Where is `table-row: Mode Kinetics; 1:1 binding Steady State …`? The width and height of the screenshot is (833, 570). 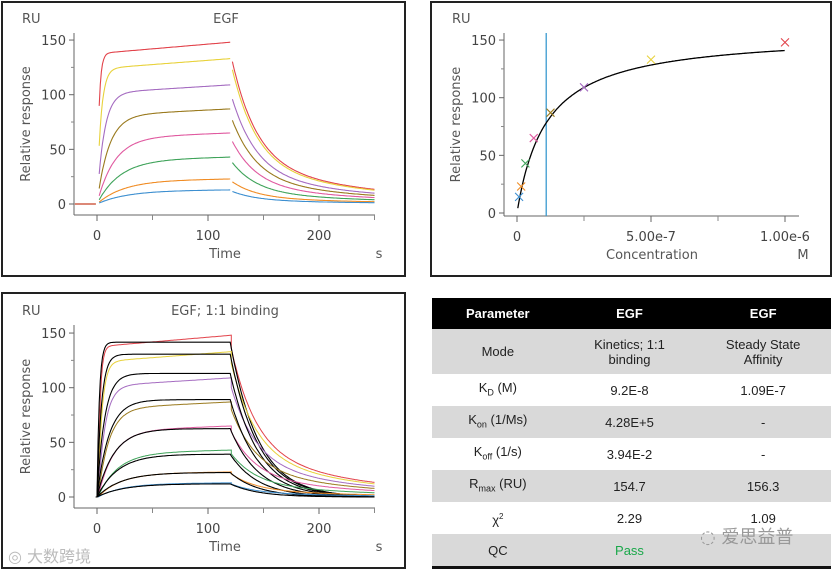 table-row: Mode Kinetics; 1:1 binding Steady State … is located at coordinates (631, 351).